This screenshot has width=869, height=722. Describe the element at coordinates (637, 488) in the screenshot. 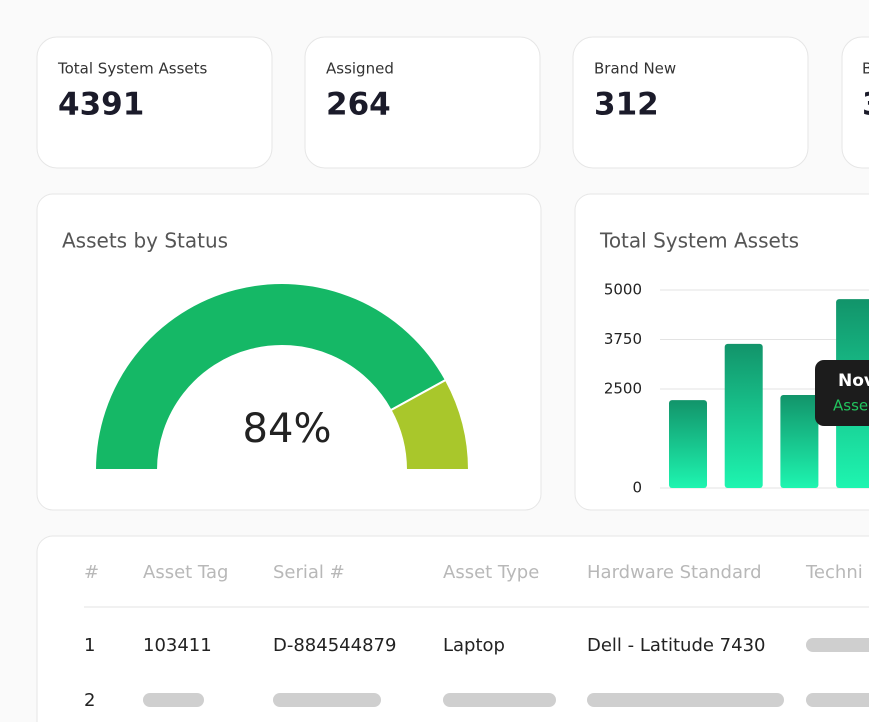

I see `y-tick-label: 0` at that location.